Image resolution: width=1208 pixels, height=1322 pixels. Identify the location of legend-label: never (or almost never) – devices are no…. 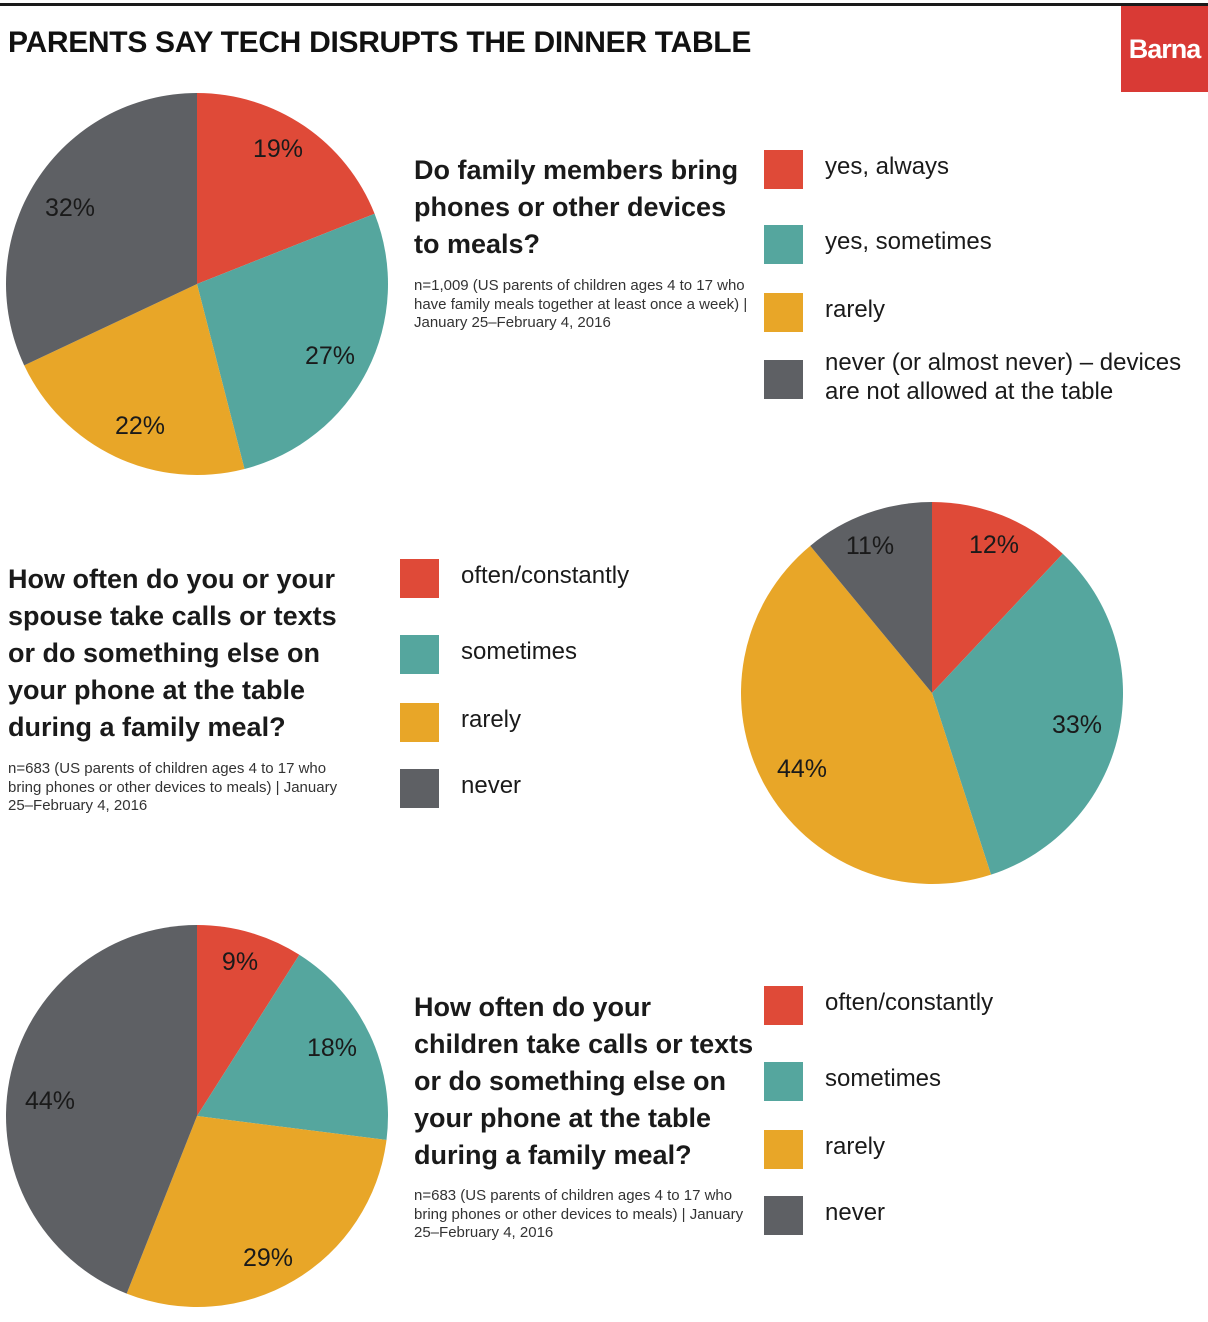
(1003, 377).